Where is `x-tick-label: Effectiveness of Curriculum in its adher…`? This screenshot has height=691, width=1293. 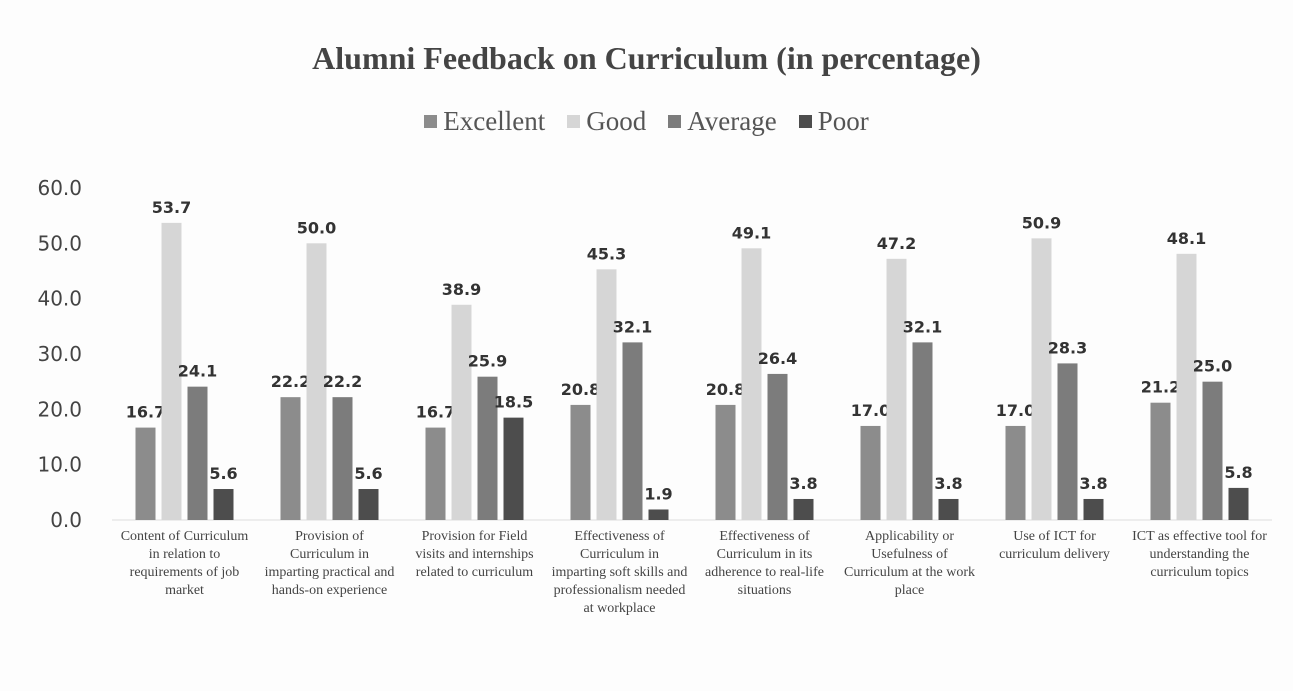
x-tick-label: Effectiveness of Curriculum in its adher… is located at coordinates (764, 563).